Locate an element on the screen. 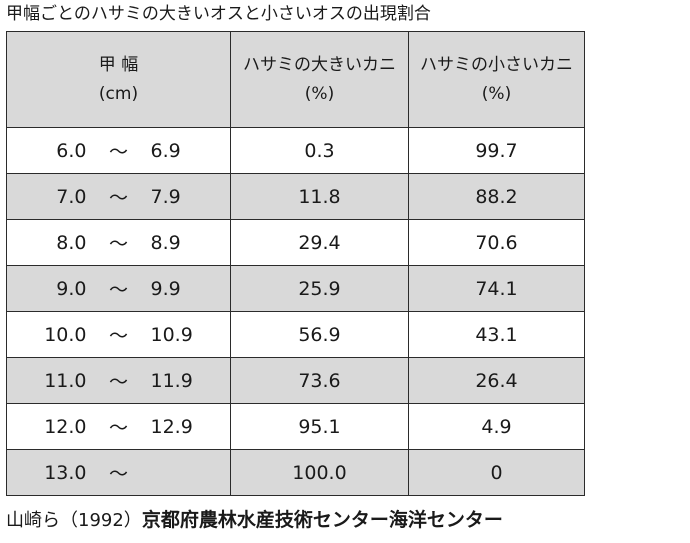  table-row: 13.0 ～ 100.0 0 is located at coordinates (295, 472).